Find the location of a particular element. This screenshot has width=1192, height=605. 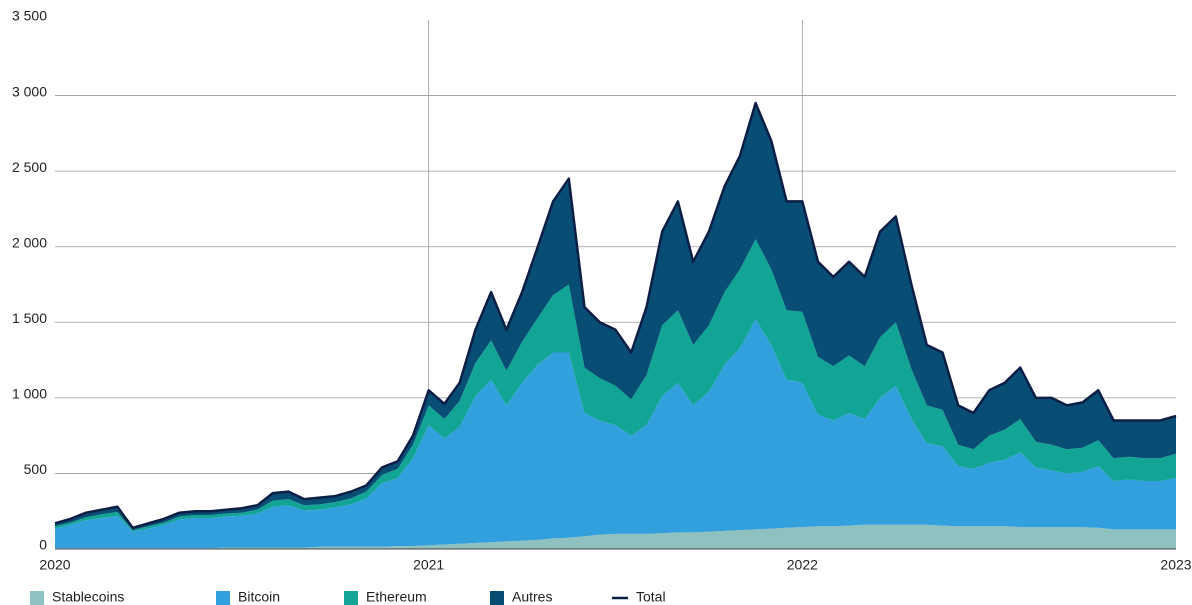

y-tick-label: 500 is located at coordinates (36, 469).